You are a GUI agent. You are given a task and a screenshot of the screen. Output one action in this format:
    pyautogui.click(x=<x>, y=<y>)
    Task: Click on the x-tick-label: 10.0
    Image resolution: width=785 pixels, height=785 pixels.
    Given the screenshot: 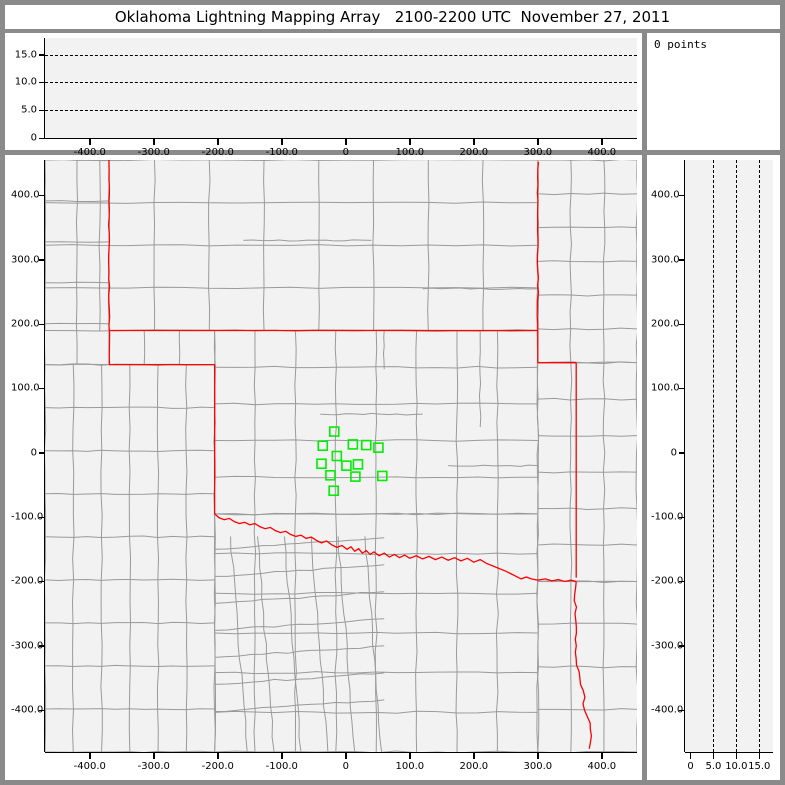 What is the action you would take?
    pyautogui.click(x=736, y=766)
    